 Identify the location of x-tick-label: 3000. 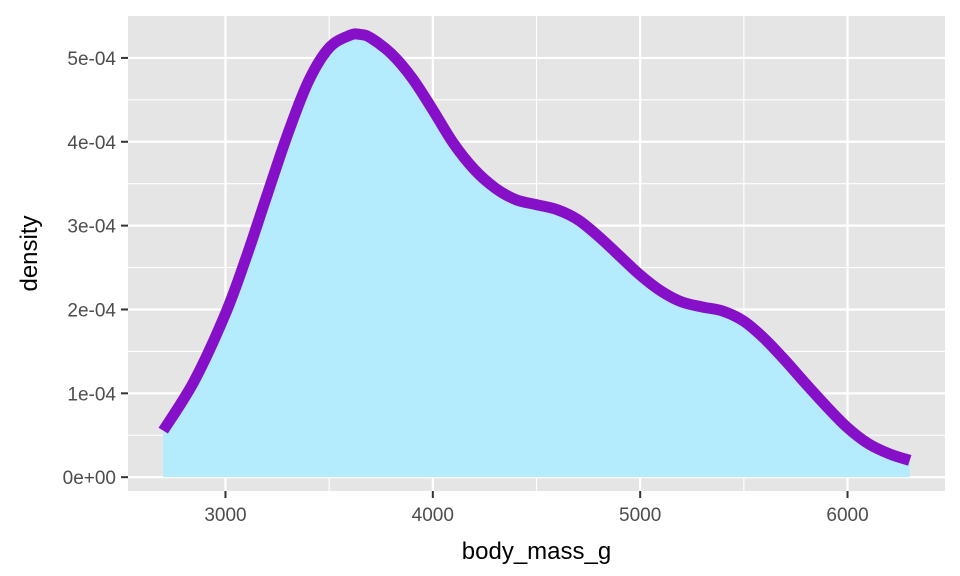
(225, 515).